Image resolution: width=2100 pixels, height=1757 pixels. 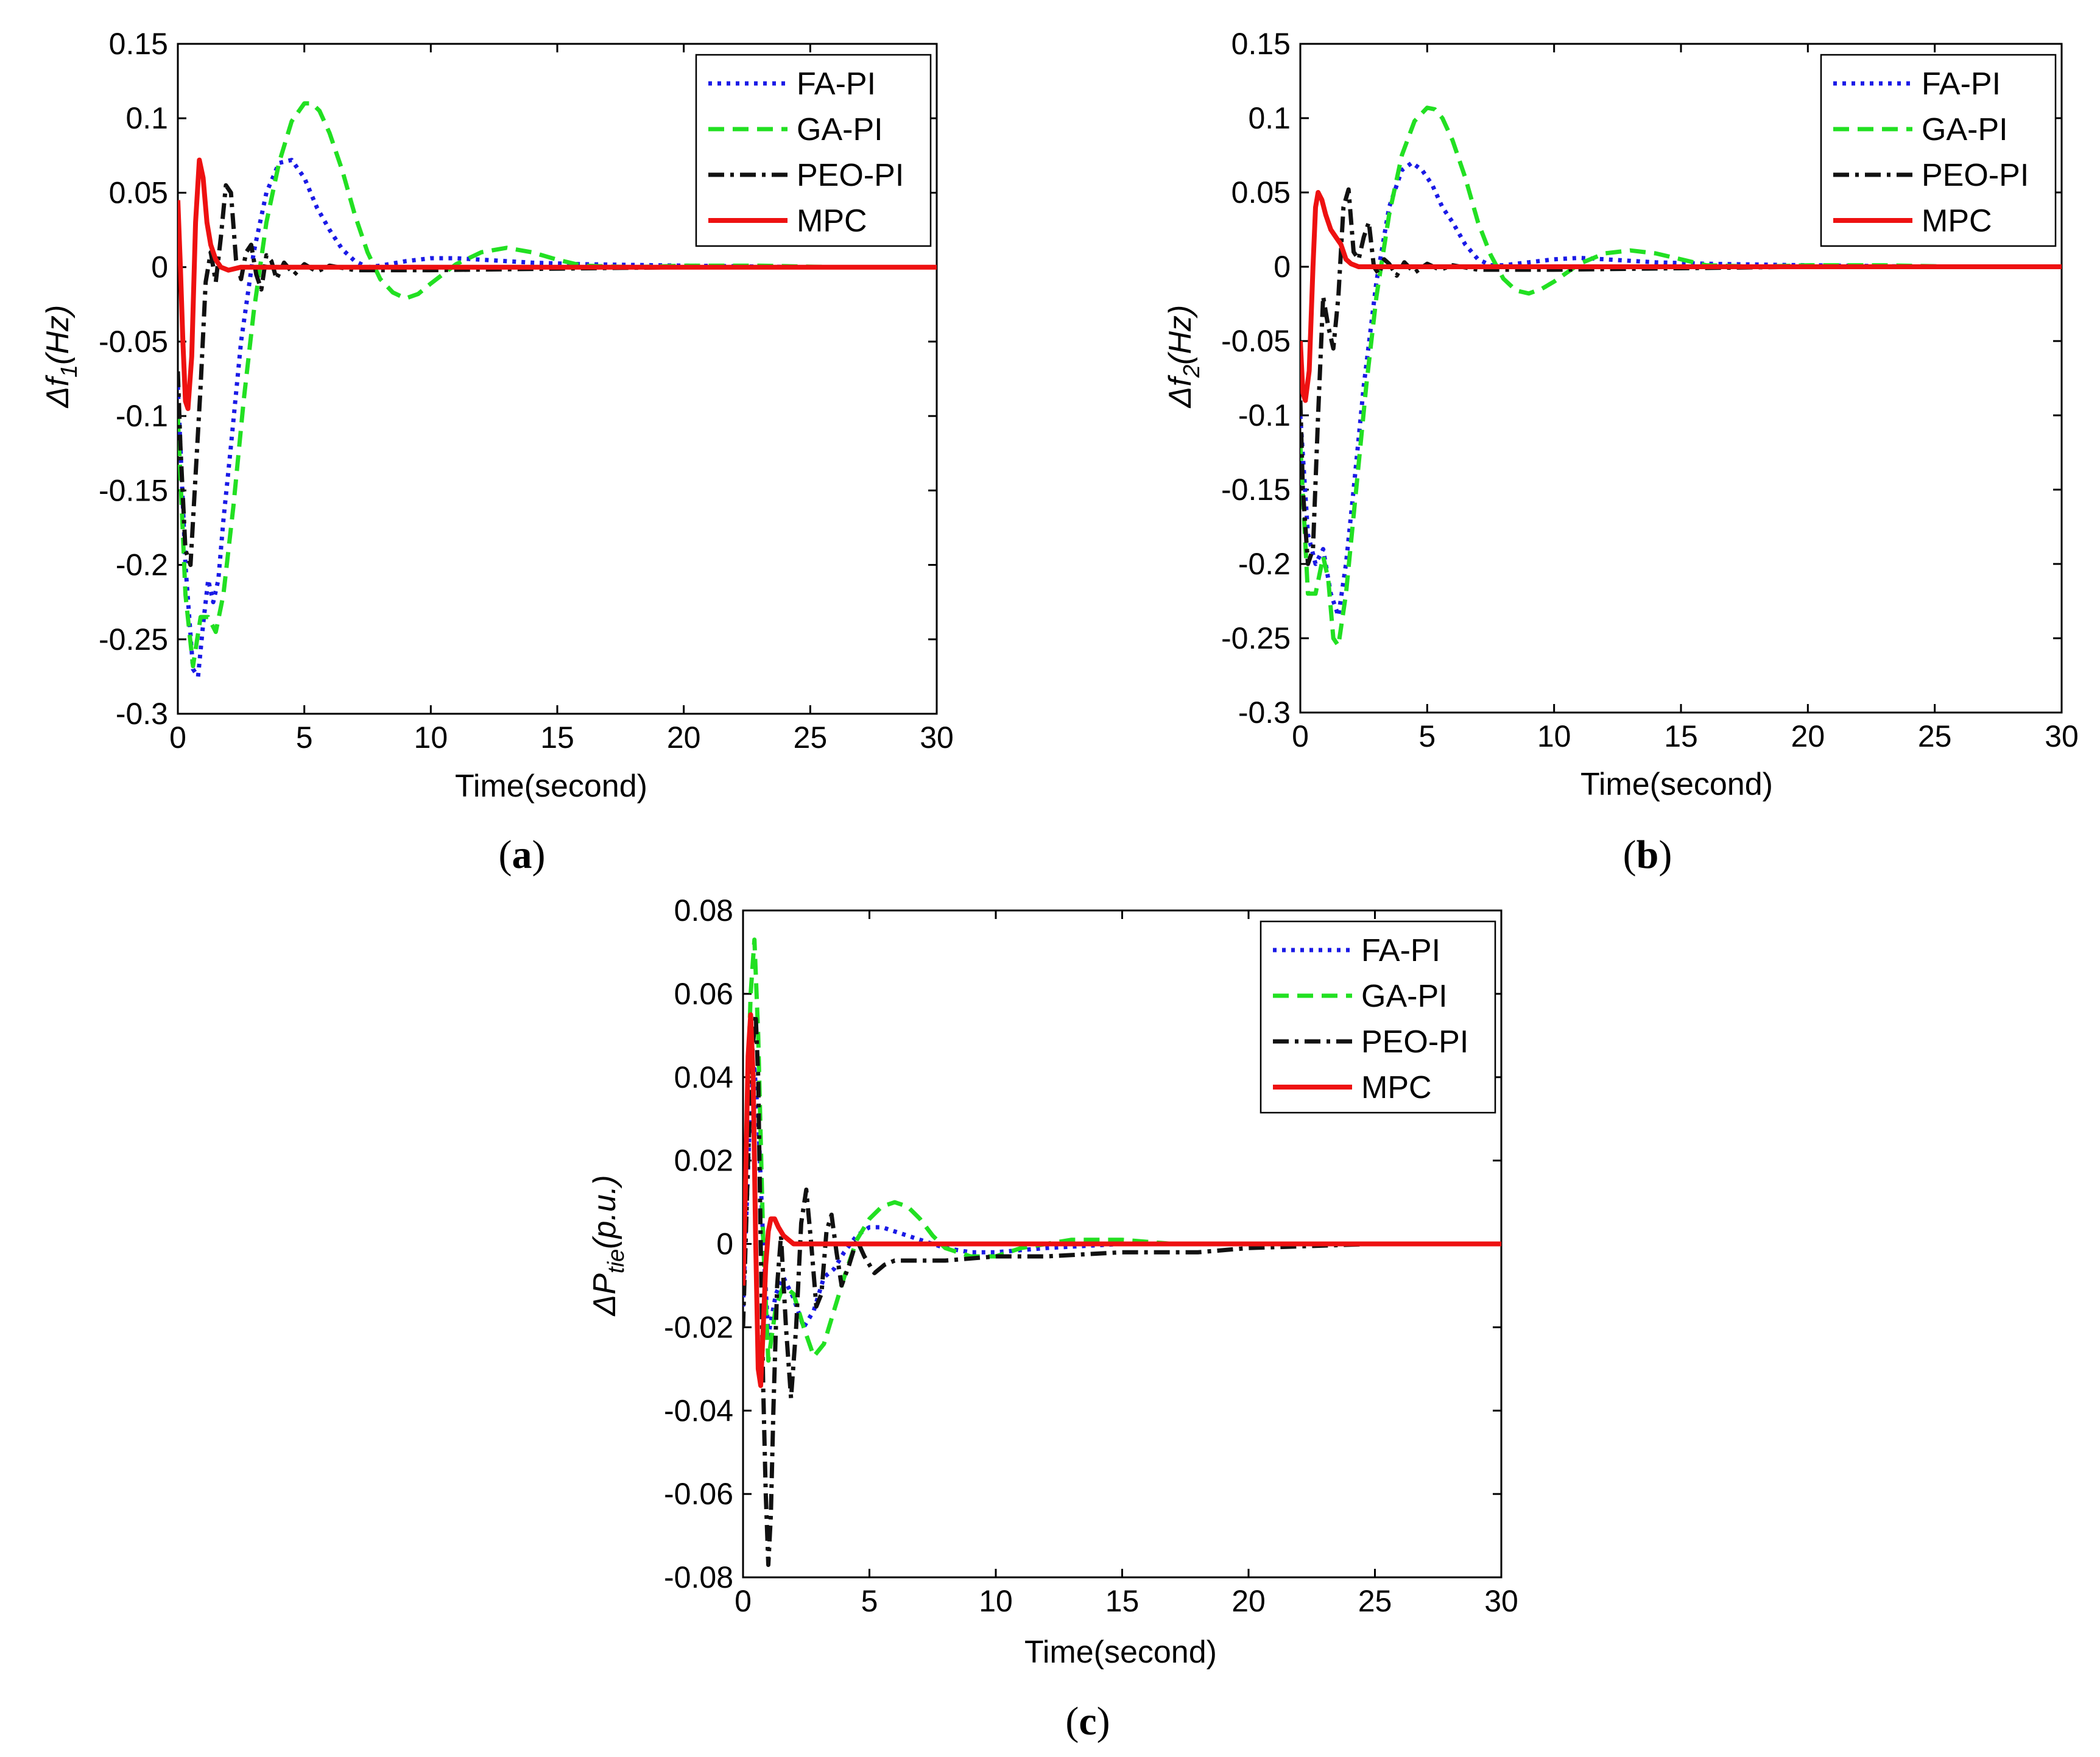 I want to click on panel-caption-a: (a), so click(x=523, y=855).